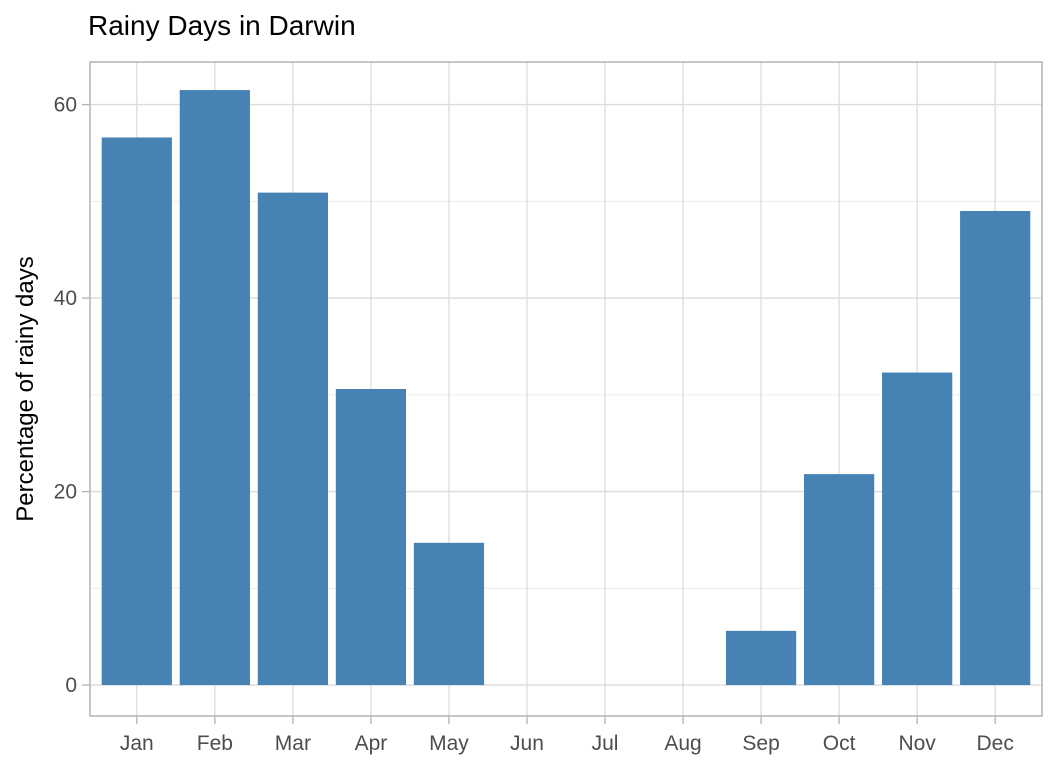  Describe the element at coordinates (222, 25) in the screenshot. I see `chart-title: Rainy Days in Darwin` at that location.